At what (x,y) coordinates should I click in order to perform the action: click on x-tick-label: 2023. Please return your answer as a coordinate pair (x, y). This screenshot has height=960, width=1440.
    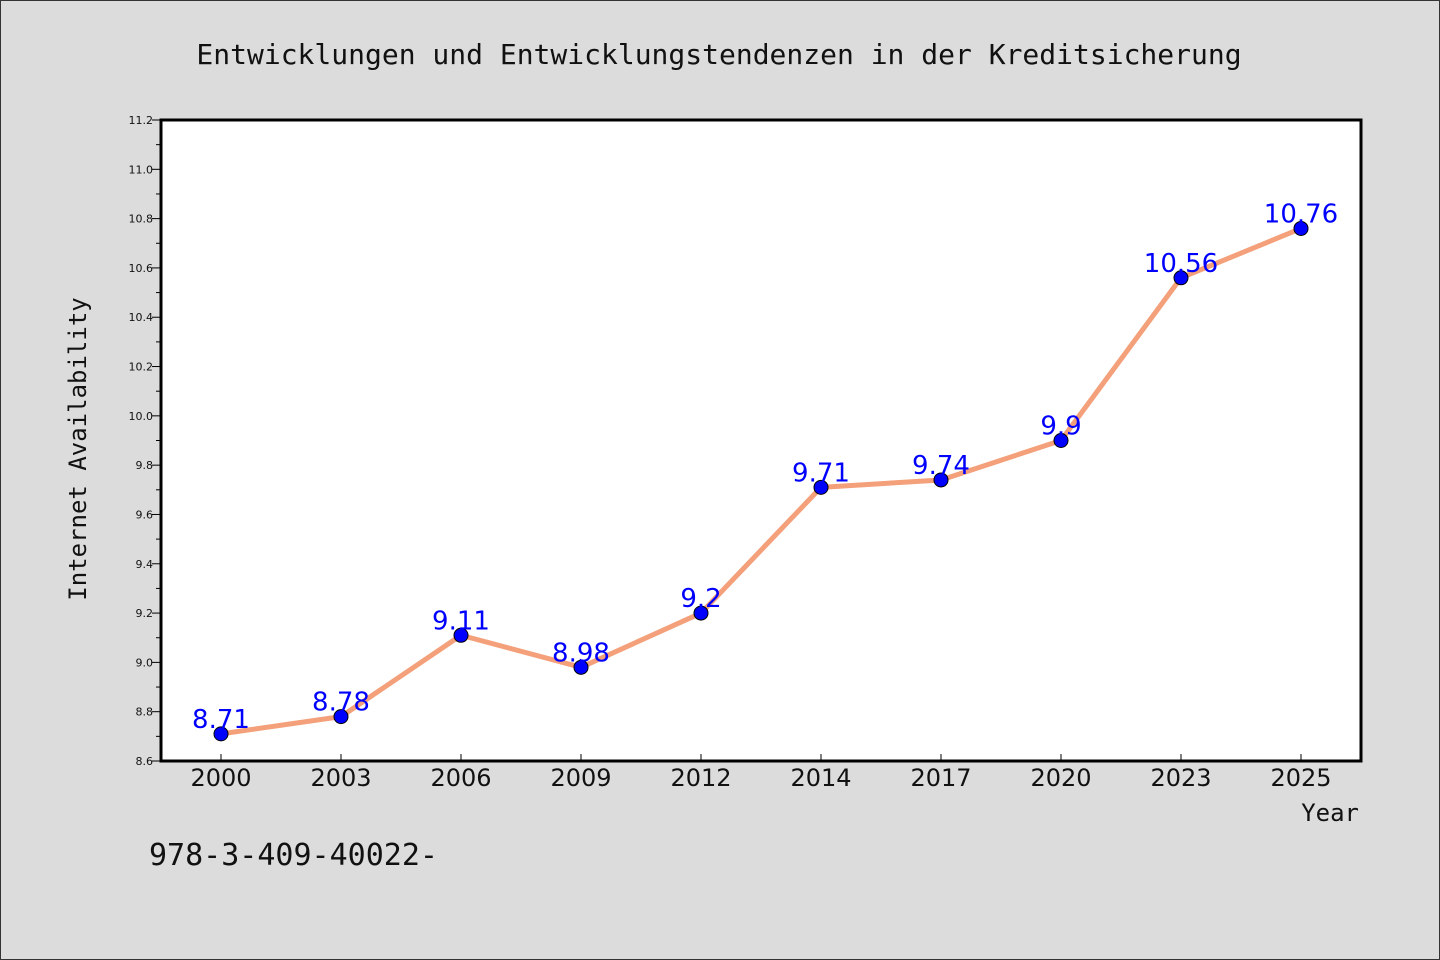
    Looking at the image, I should click on (1180, 778).